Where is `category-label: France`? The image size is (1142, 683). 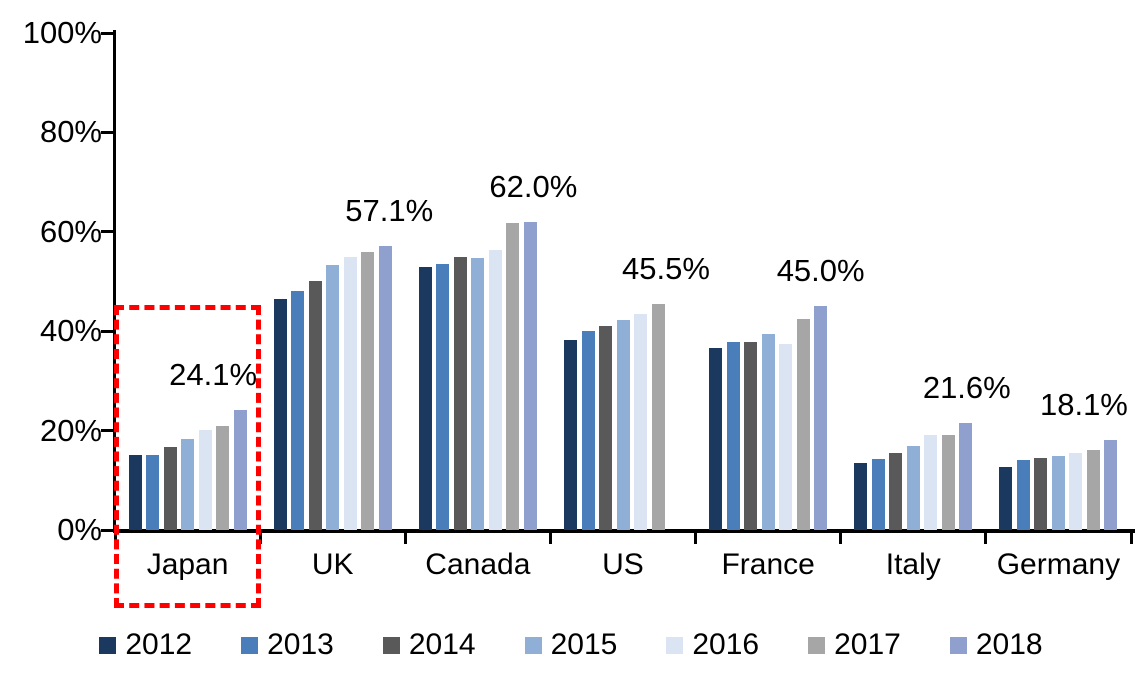
category-label: France is located at coordinates (768, 564).